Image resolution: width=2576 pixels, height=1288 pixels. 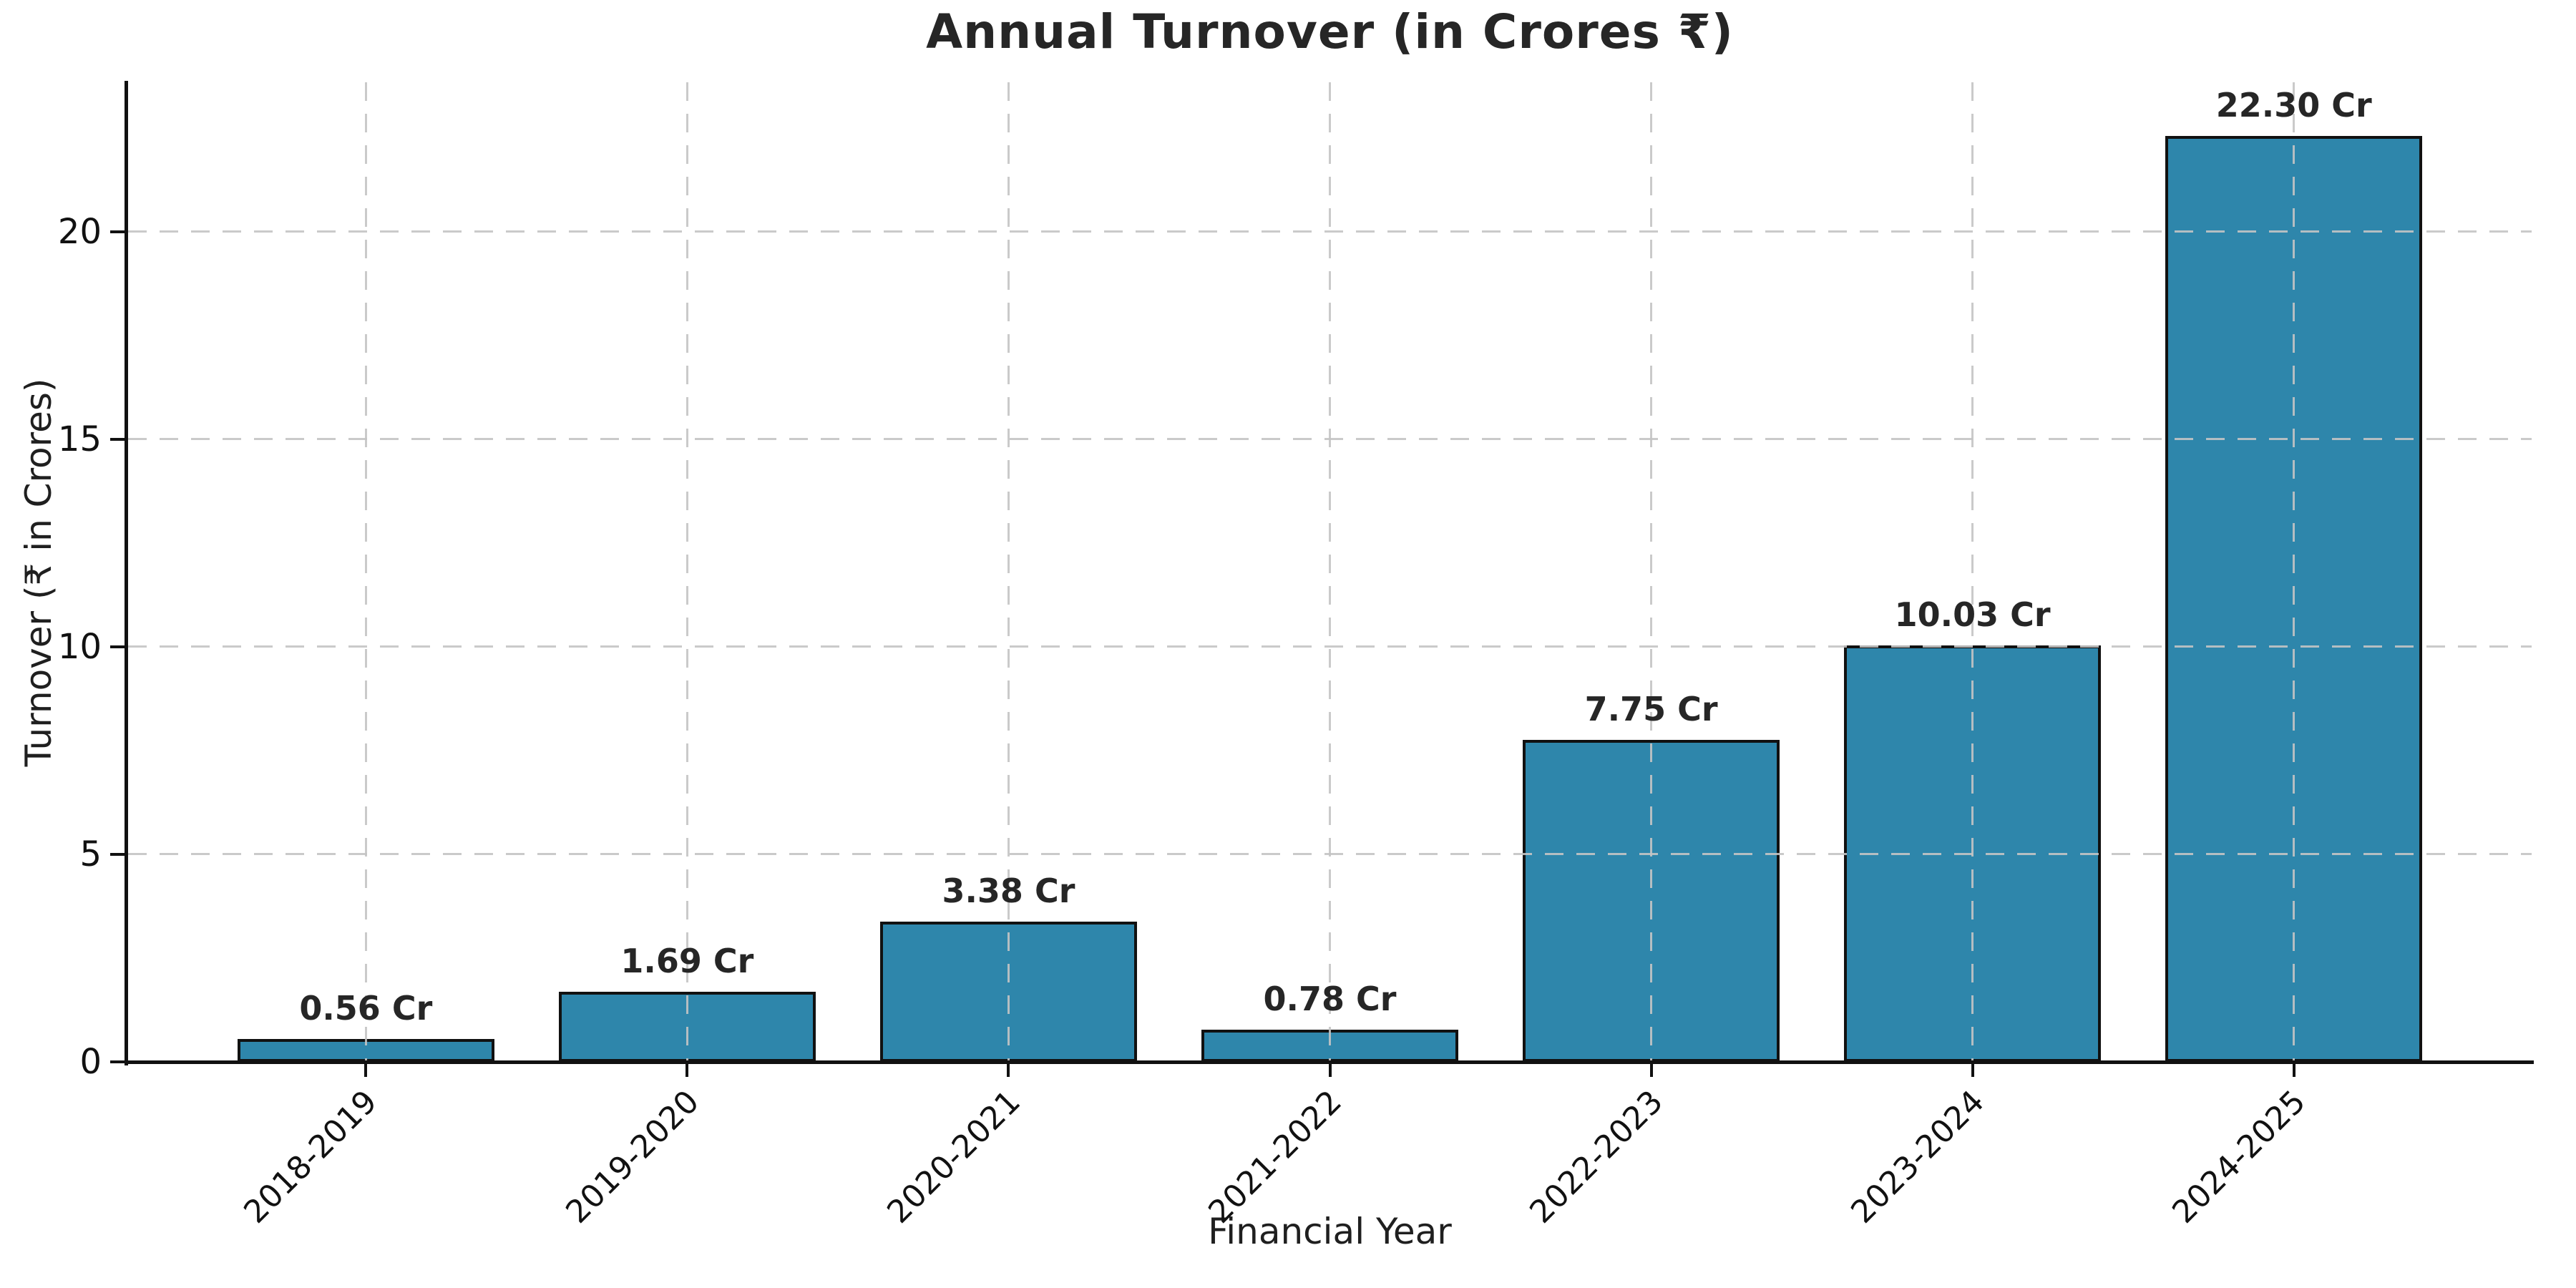 I want to click on x-tick-label-text: 2018-2019, so click(x=311, y=1157).